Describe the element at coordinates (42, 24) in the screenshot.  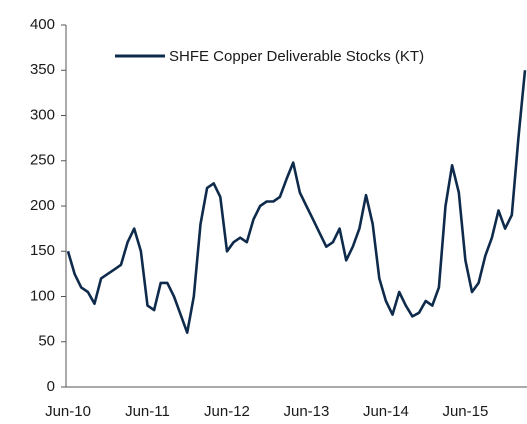
I see `y-tick-label: 400` at that location.